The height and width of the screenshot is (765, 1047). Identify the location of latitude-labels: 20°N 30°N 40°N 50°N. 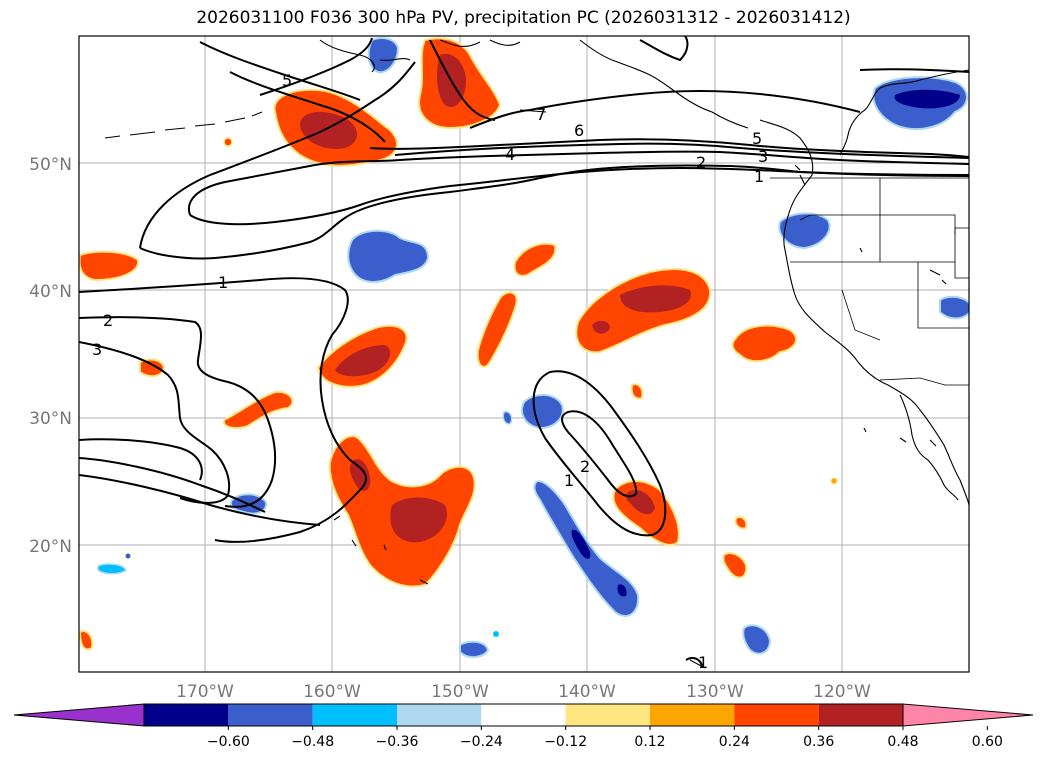
(50, 356).